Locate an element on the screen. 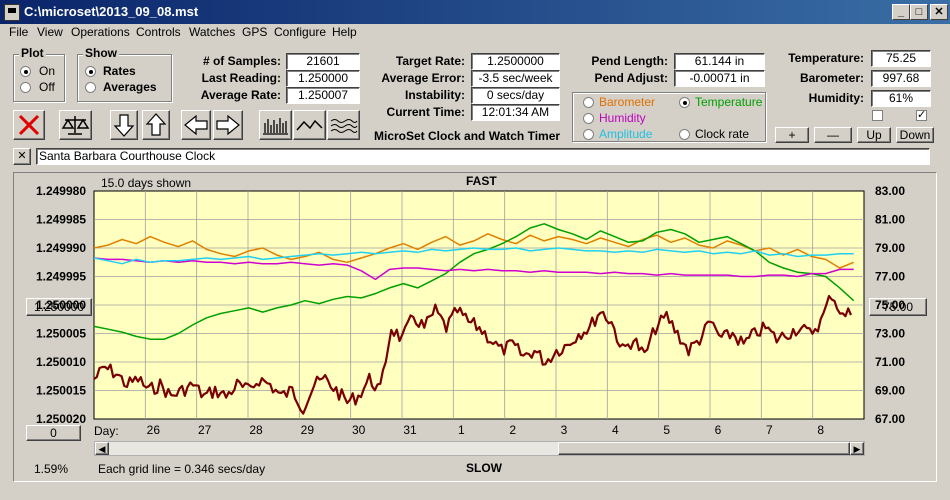  minimize-button: _ is located at coordinates (901, 12).